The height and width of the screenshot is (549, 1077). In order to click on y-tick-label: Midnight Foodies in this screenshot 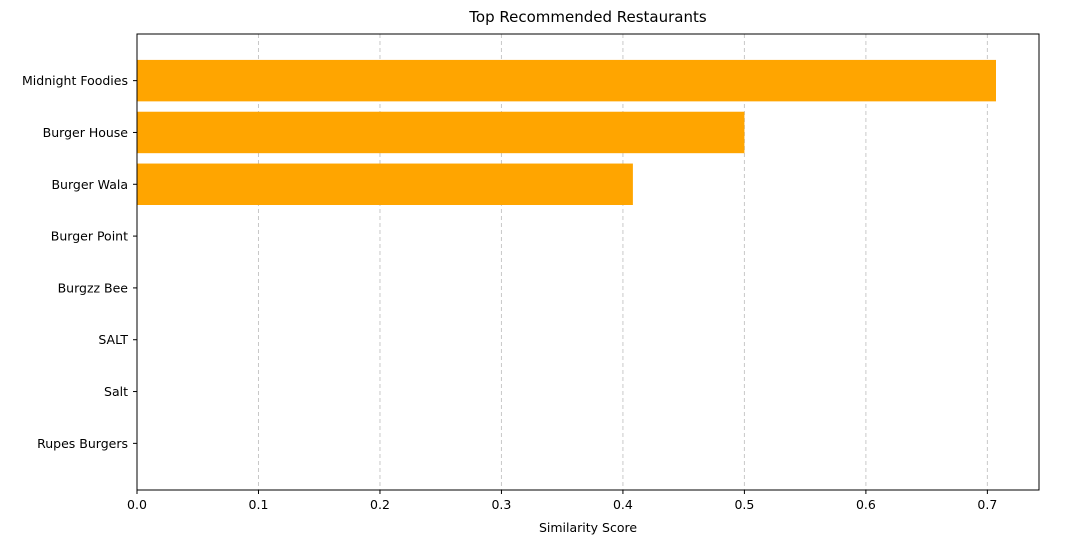, I will do `click(75, 80)`.